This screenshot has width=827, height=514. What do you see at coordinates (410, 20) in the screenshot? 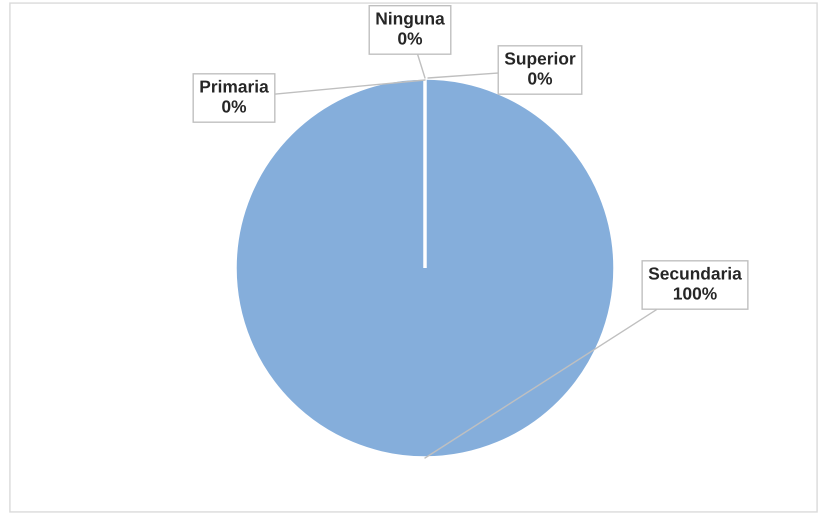
I see `category-label: Ninguna` at bounding box center [410, 20].